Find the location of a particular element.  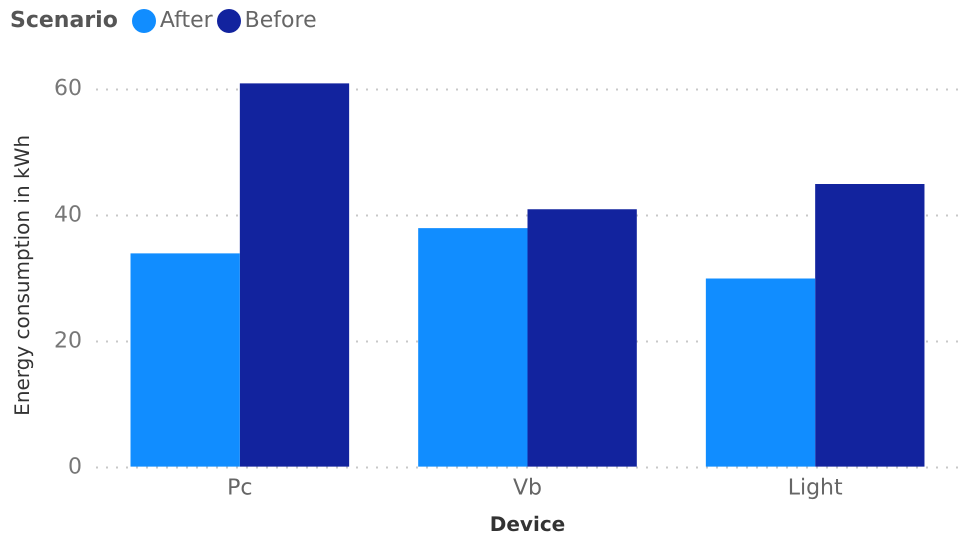

y-tick-label: 0 is located at coordinates (75, 467).